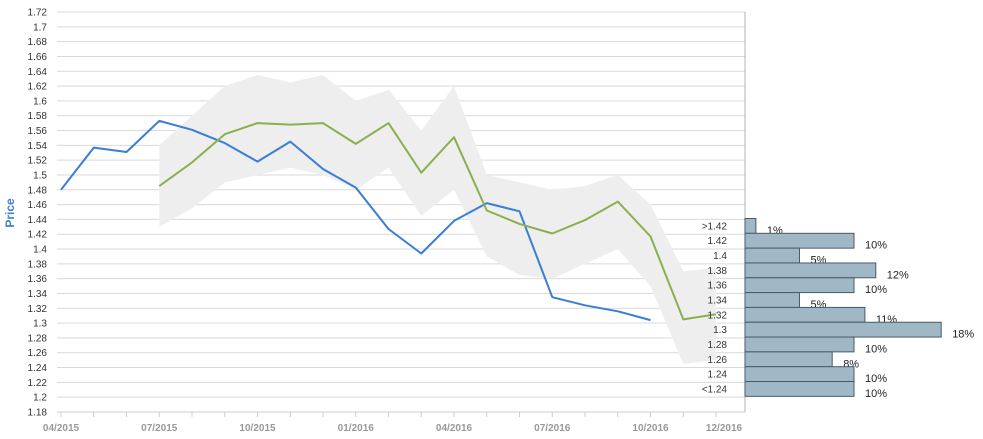 The width and height of the screenshot is (983, 439). What do you see at coordinates (718, 360) in the screenshot?
I see `histogram-bin-label: 1.26` at bounding box center [718, 360].